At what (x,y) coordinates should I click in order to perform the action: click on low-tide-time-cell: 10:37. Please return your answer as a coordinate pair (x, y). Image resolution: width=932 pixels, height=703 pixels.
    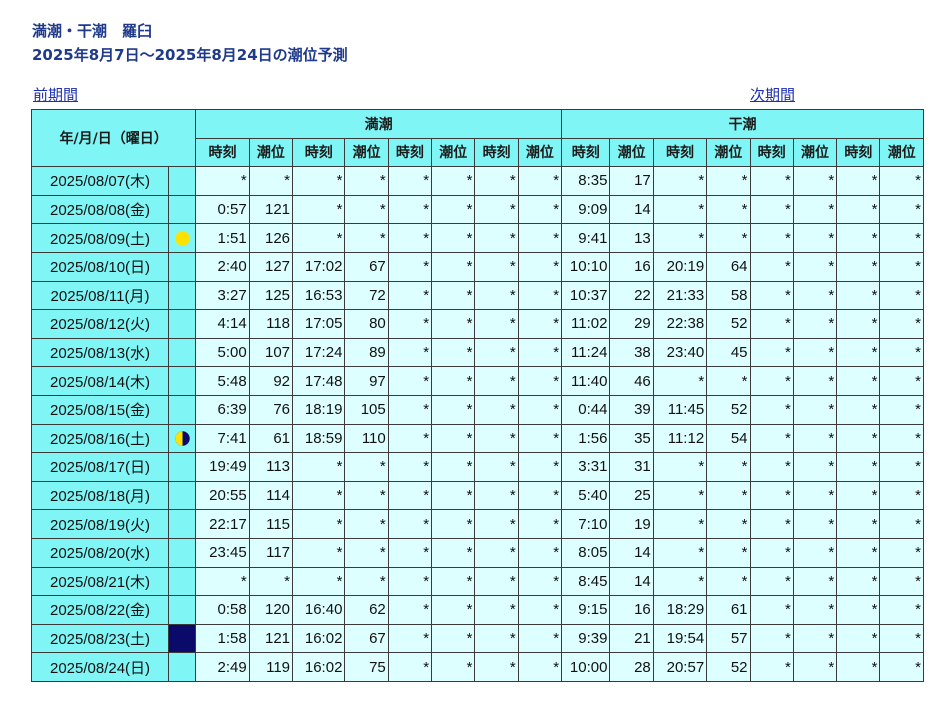
    Looking at the image, I should click on (586, 295).